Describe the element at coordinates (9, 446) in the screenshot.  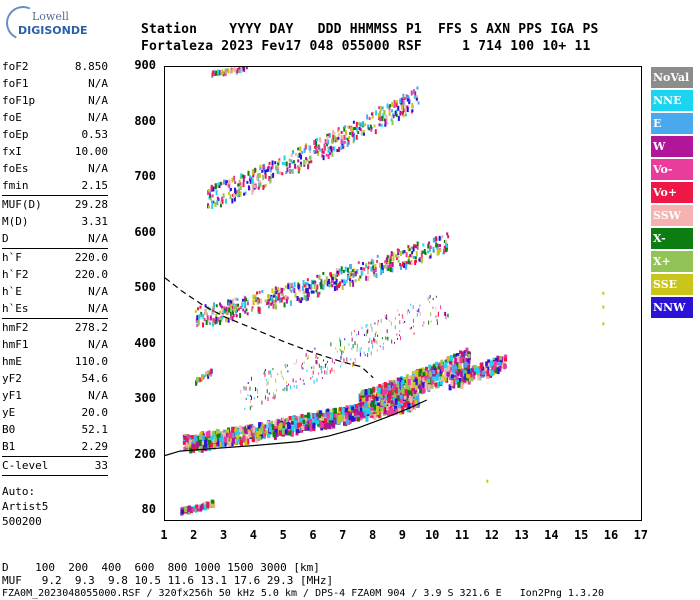
I see `param-label: B1` at that location.